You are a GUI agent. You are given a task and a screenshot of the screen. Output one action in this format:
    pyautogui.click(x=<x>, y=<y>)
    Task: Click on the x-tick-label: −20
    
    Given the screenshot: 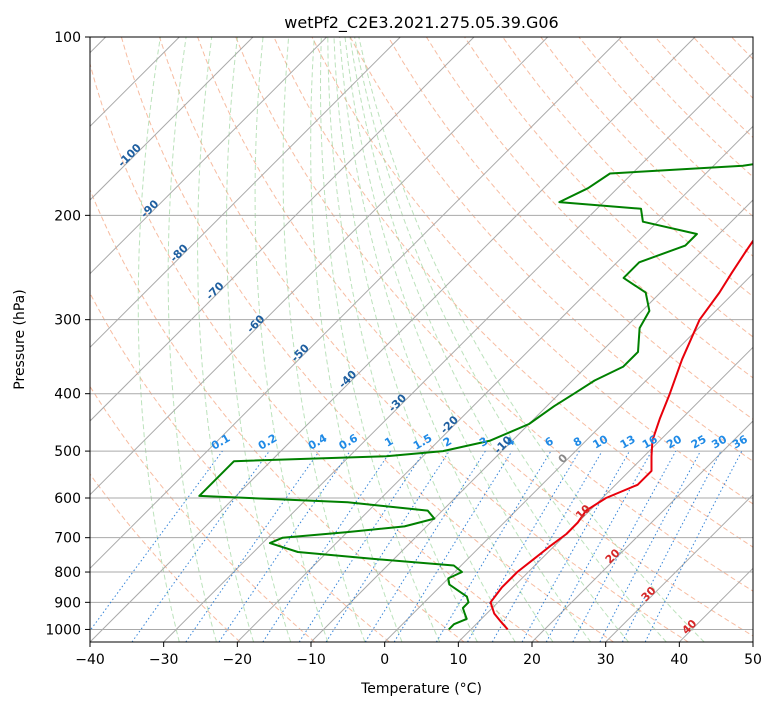 What is the action you would take?
    pyautogui.click(x=238, y=660)
    